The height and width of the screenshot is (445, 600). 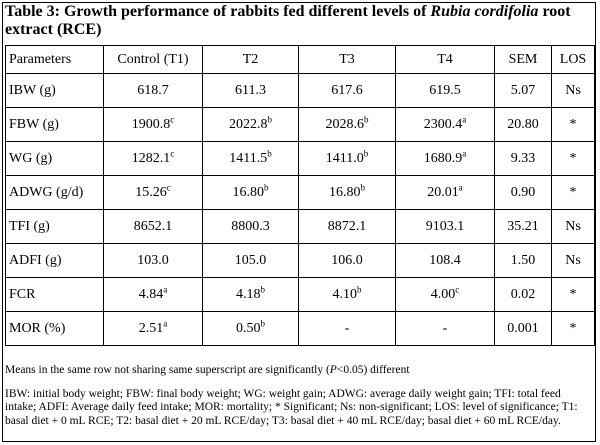 I want to click on sem-cell: 20.80, so click(x=523, y=124).